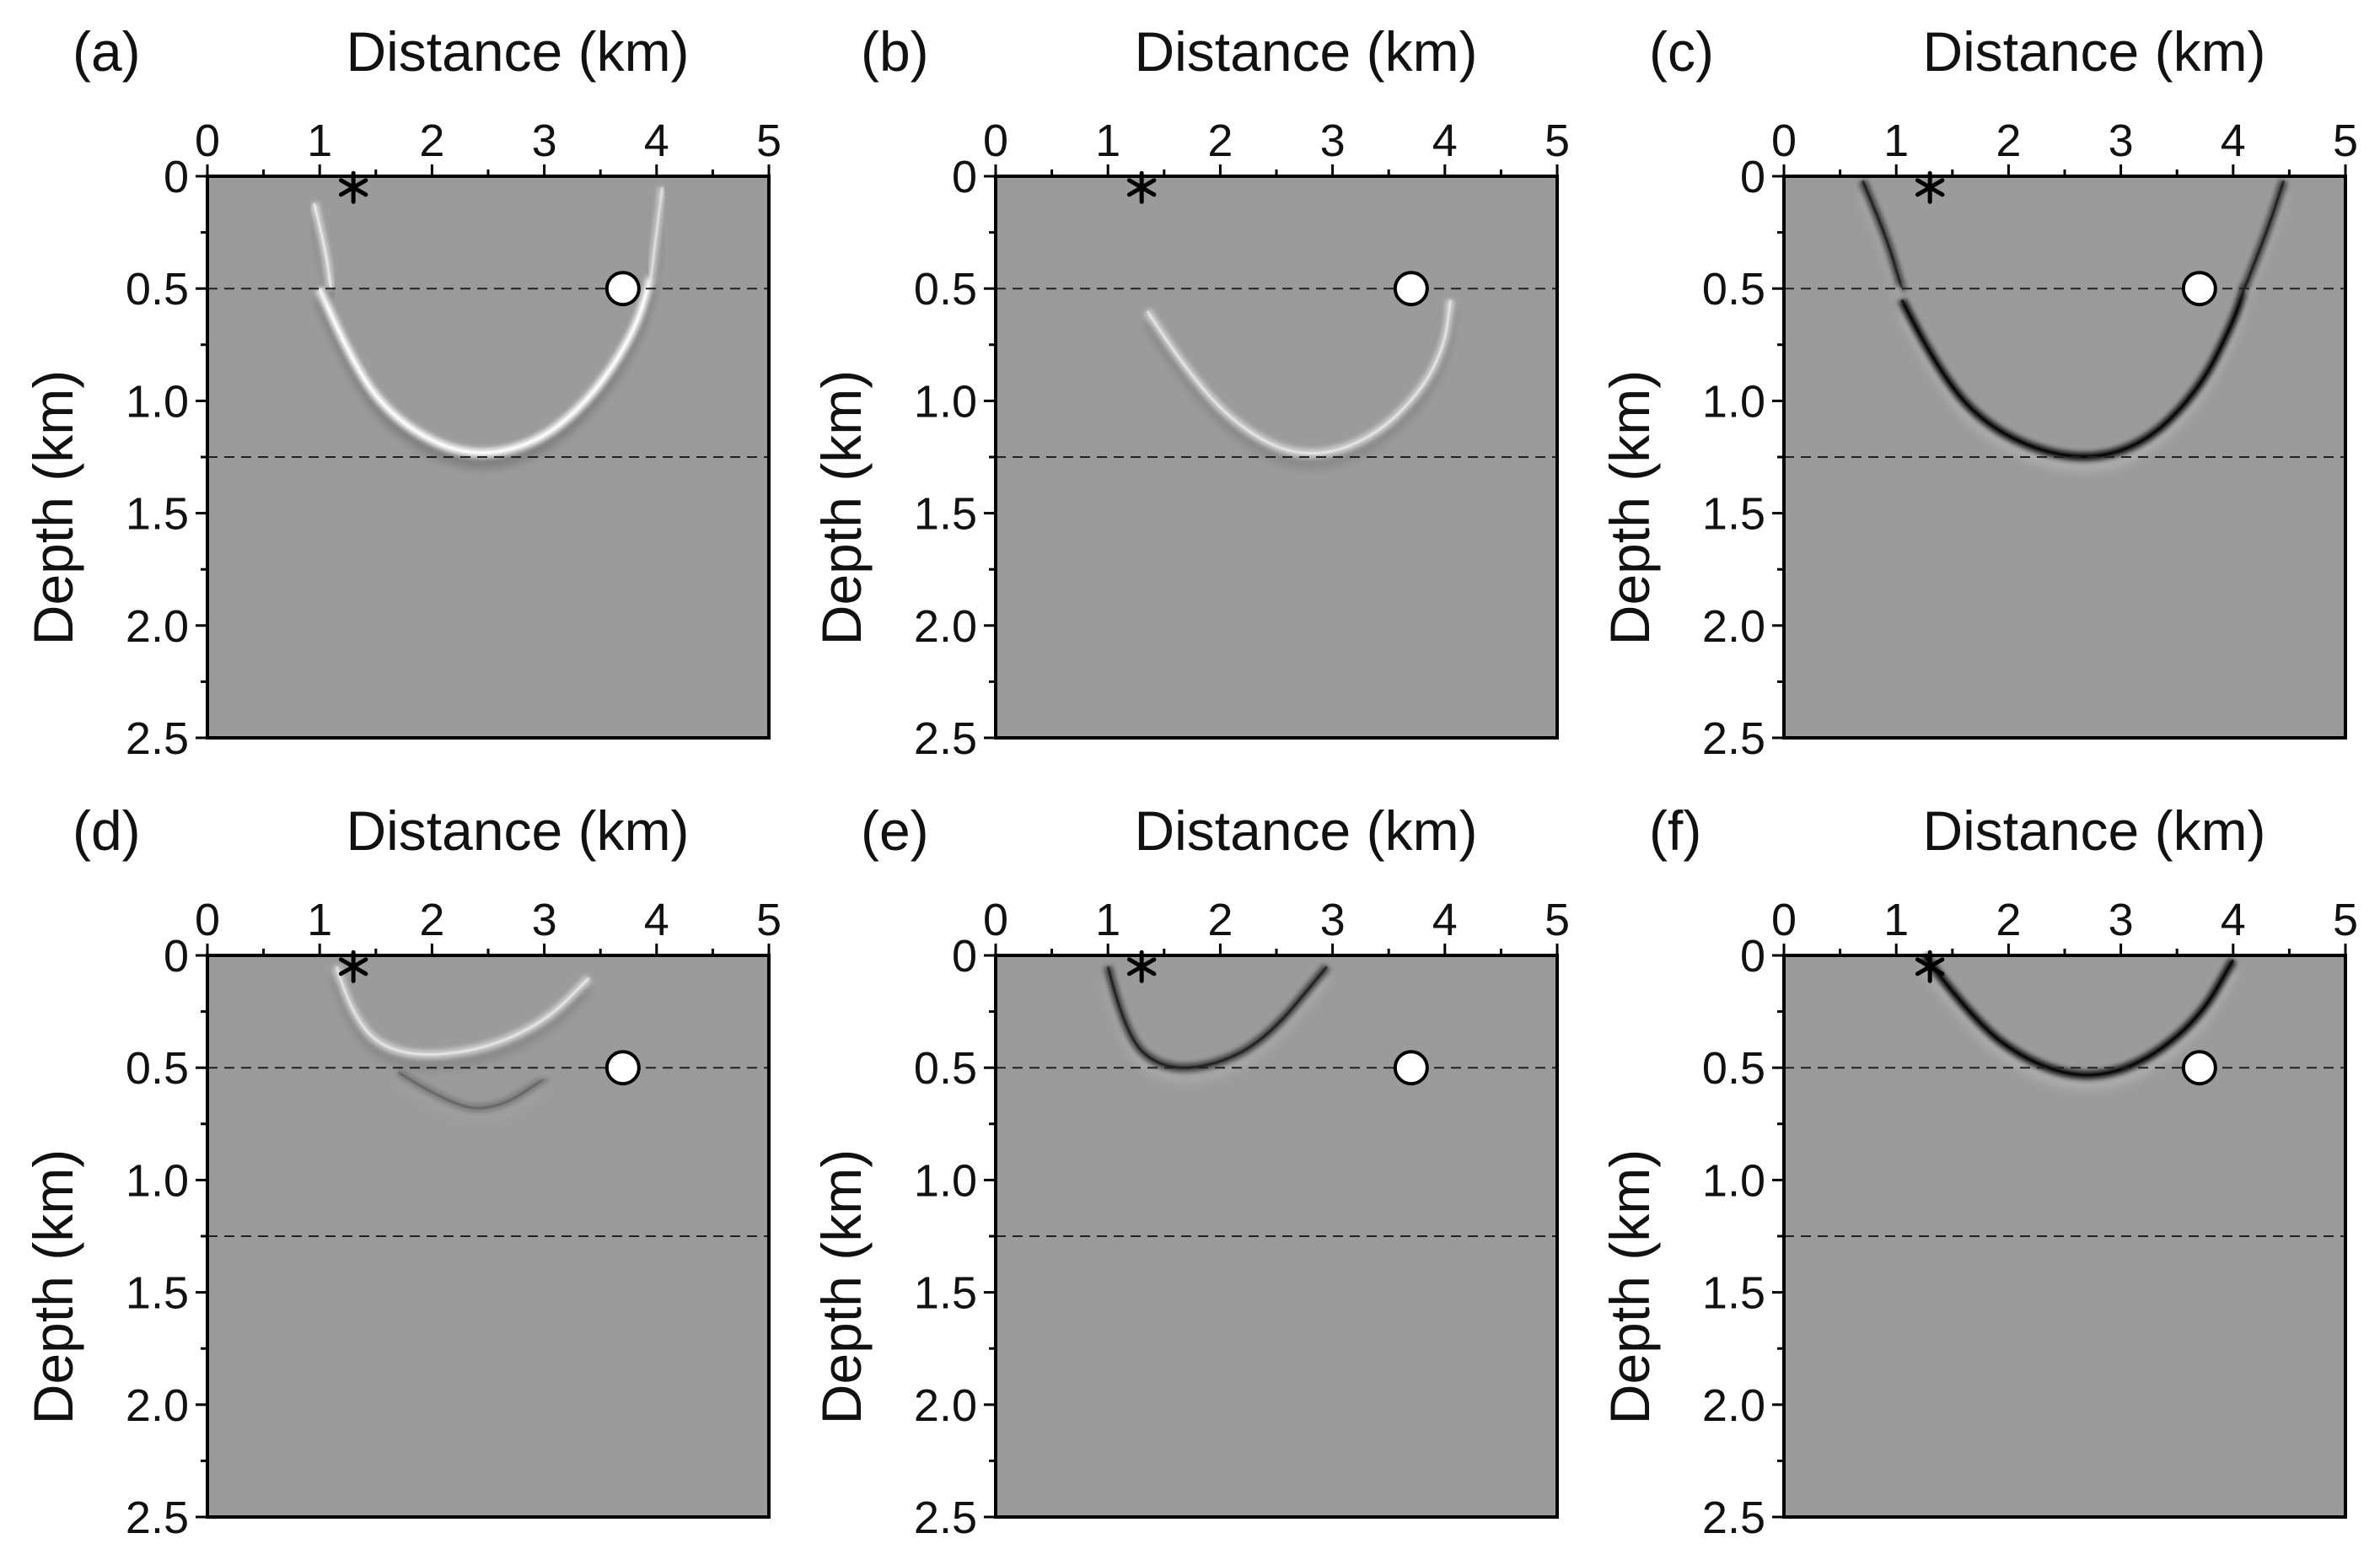  I want to click on panel-label: (a), so click(107, 51).